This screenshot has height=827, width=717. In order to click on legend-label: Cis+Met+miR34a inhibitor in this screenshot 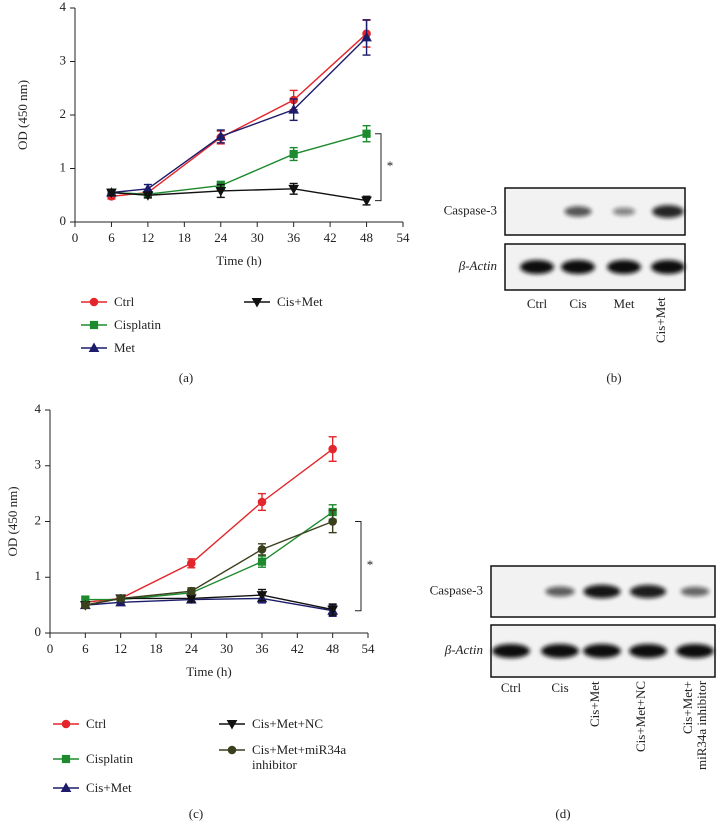, I will do `click(299, 757)`.